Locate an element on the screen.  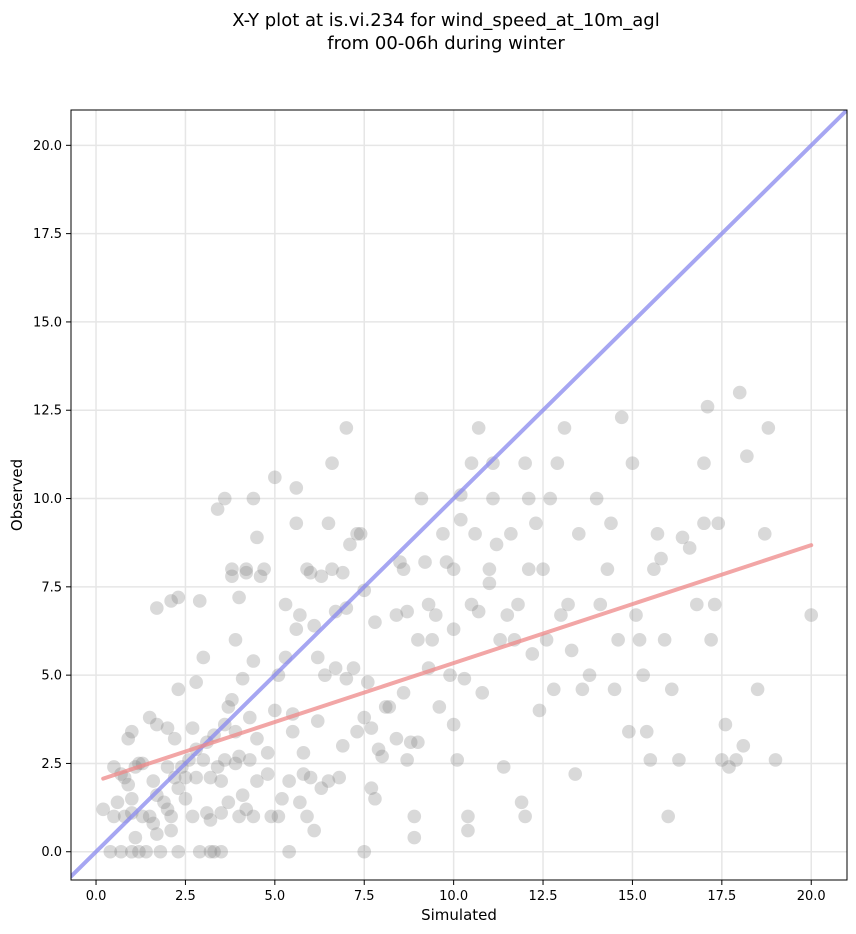
y-tick-label: 17.5 is located at coordinates (47, 234).